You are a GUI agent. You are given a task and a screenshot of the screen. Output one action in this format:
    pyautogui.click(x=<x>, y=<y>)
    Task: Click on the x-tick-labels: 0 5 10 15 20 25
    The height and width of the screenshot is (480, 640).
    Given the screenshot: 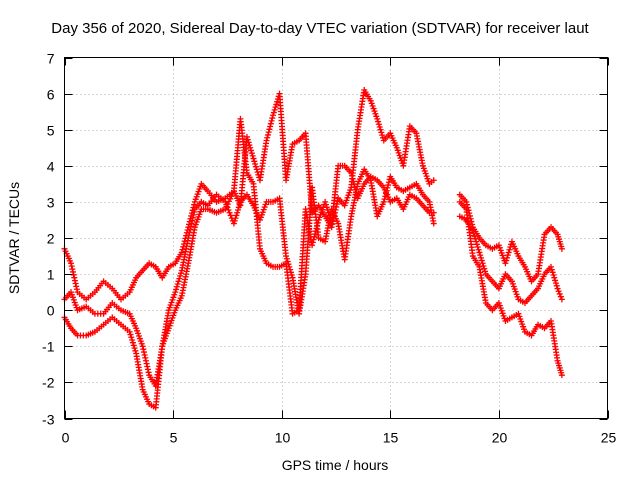 What is the action you would take?
    pyautogui.click(x=339, y=438)
    